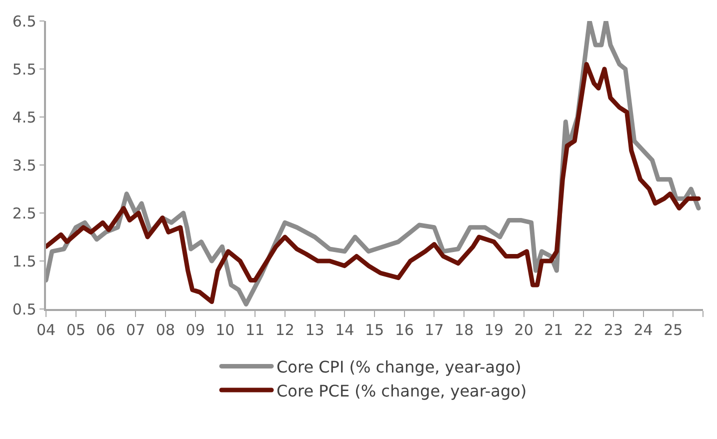 The height and width of the screenshot is (439, 717). What do you see at coordinates (24, 213) in the screenshot?
I see `y-tick-label: 2.5` at bounding box center [24, 213].